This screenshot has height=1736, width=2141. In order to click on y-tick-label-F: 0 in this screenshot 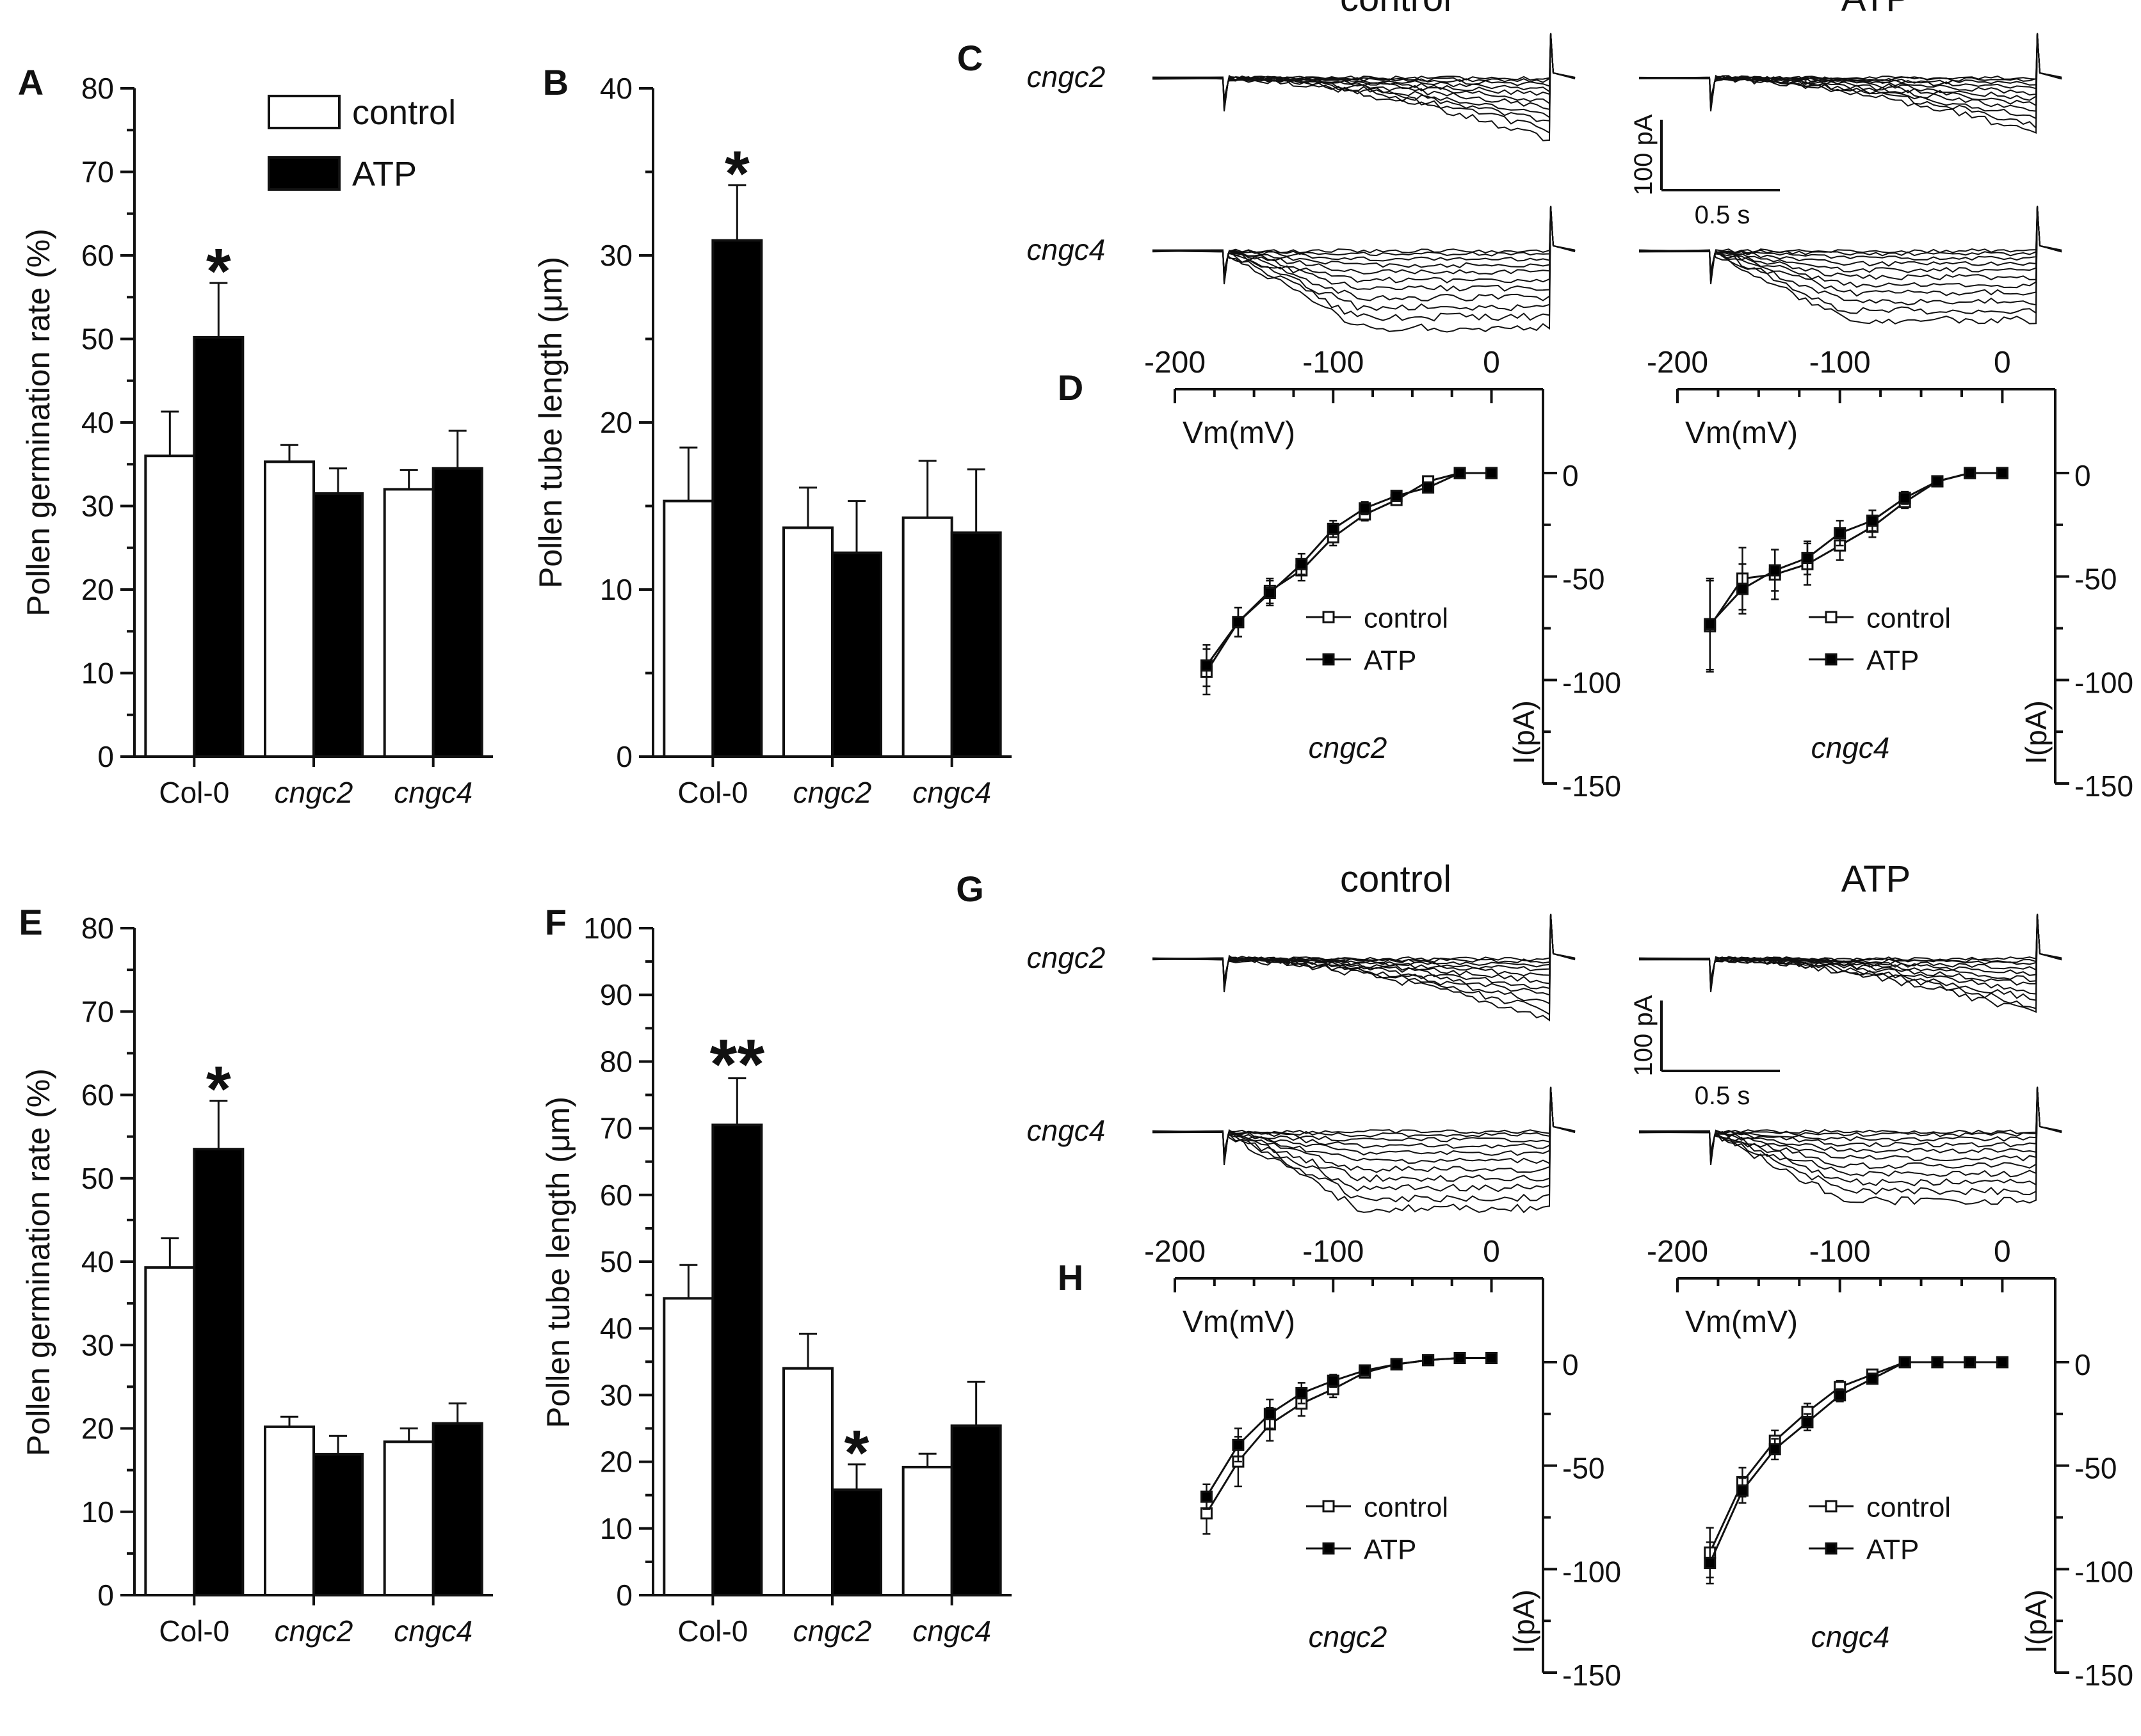, I will do `click(624, 1596)`.